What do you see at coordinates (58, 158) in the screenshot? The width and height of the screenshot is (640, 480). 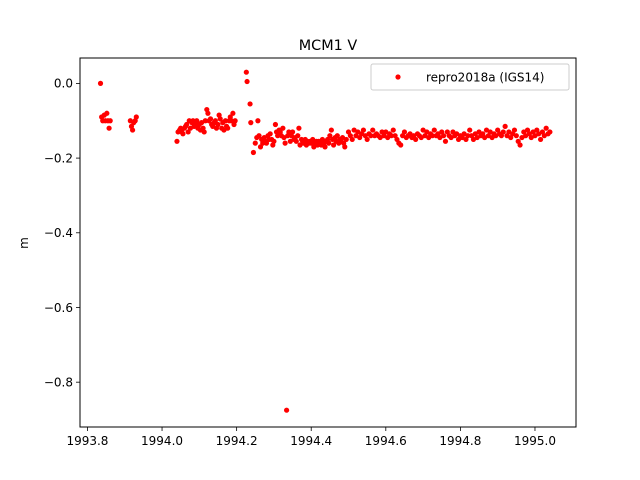 I see `y-tick-label: −0.2` at bounding box center [58, 158].